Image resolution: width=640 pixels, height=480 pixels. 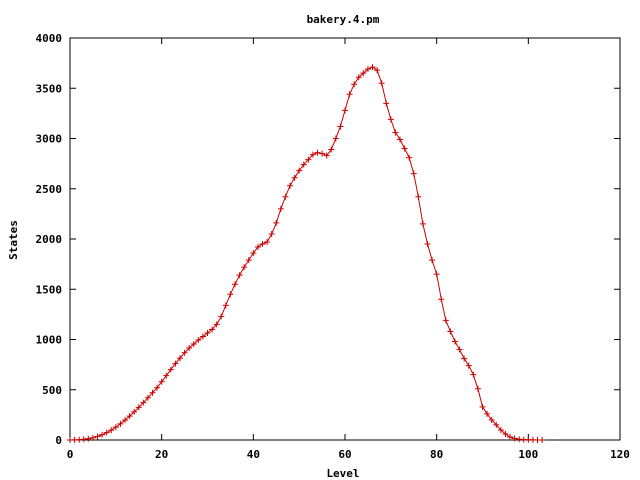 I want to click on x-tick-label: 100, so click(x=528, y=454).